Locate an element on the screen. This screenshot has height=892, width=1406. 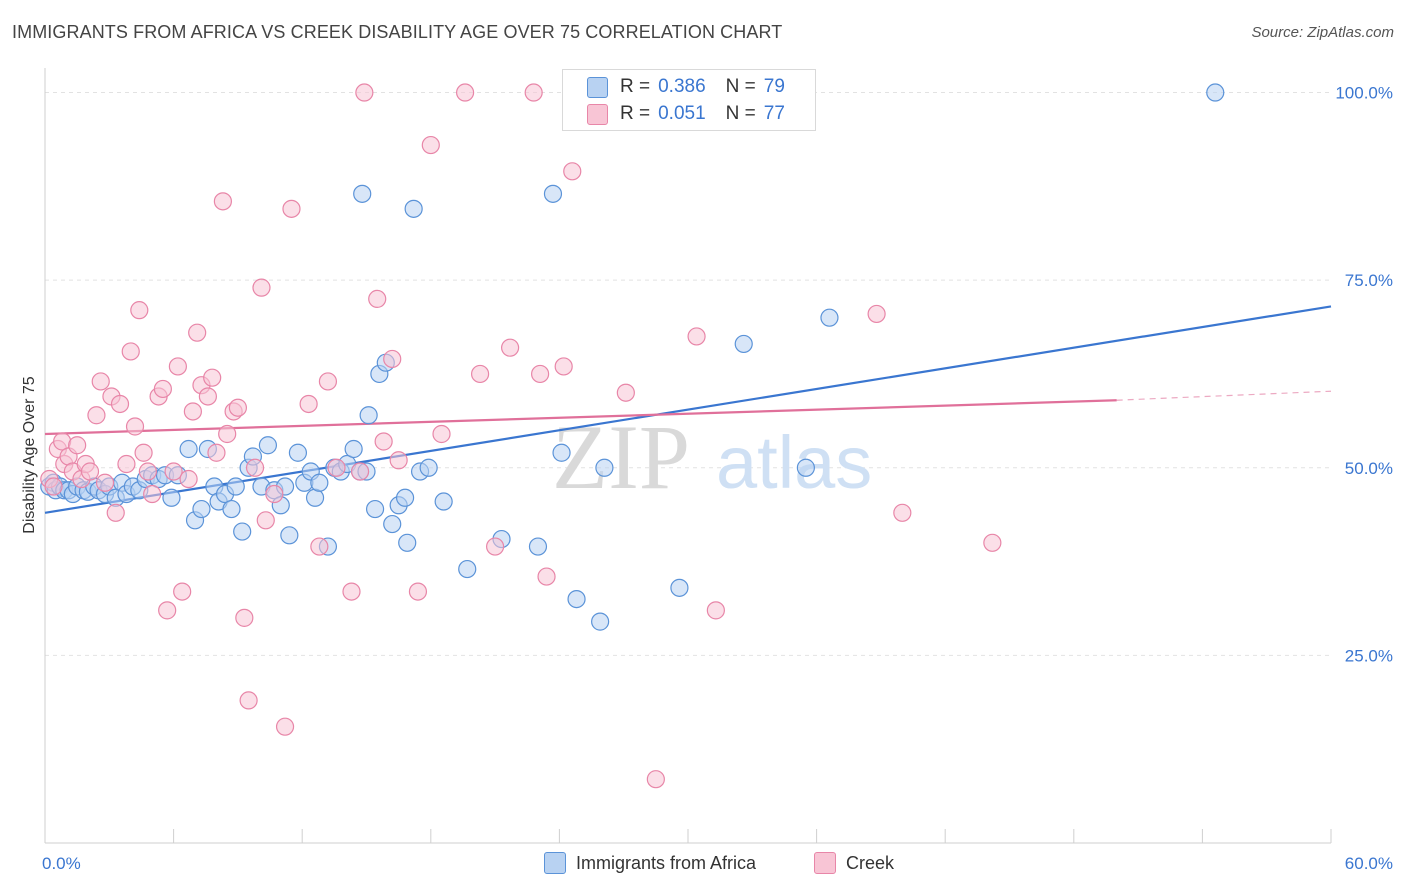
series-label-africa: Immigrants from Africa is located at coordinates (666, 862).